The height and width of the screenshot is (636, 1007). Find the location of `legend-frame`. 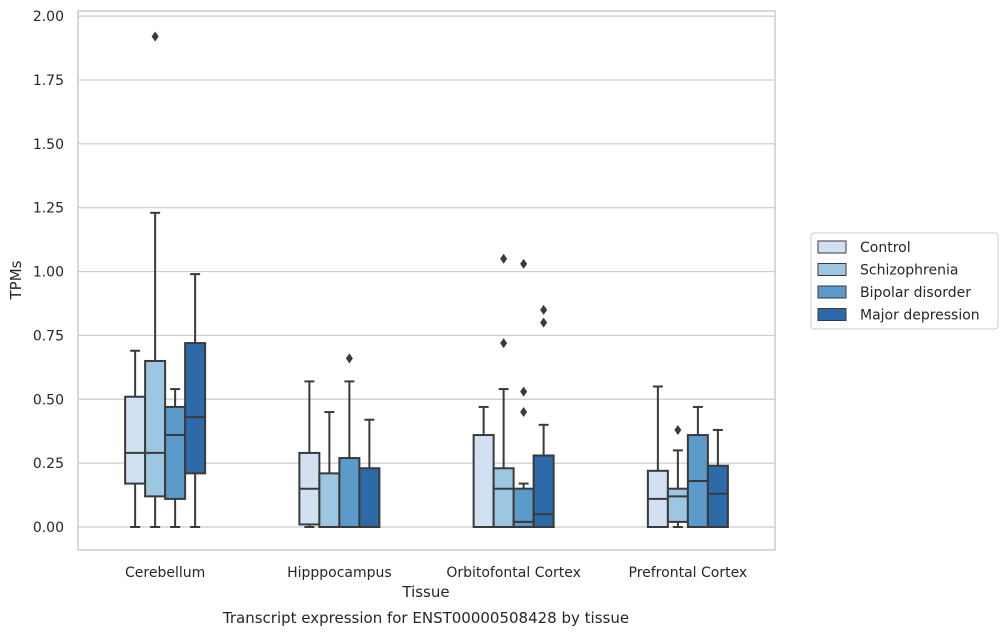

legend-frame is located at coordinates (904, 281).